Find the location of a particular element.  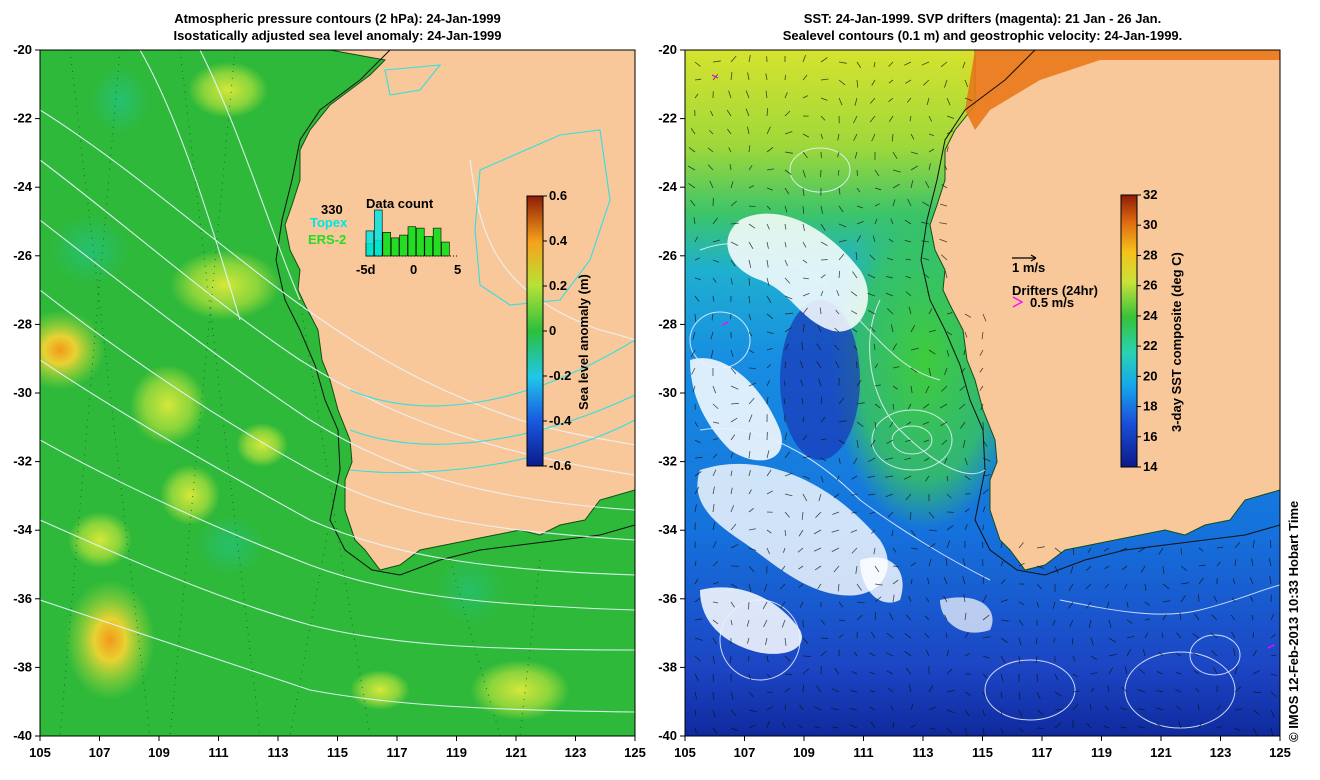

left-lon-tick-label: 105 is located at coordinates (40, 752).